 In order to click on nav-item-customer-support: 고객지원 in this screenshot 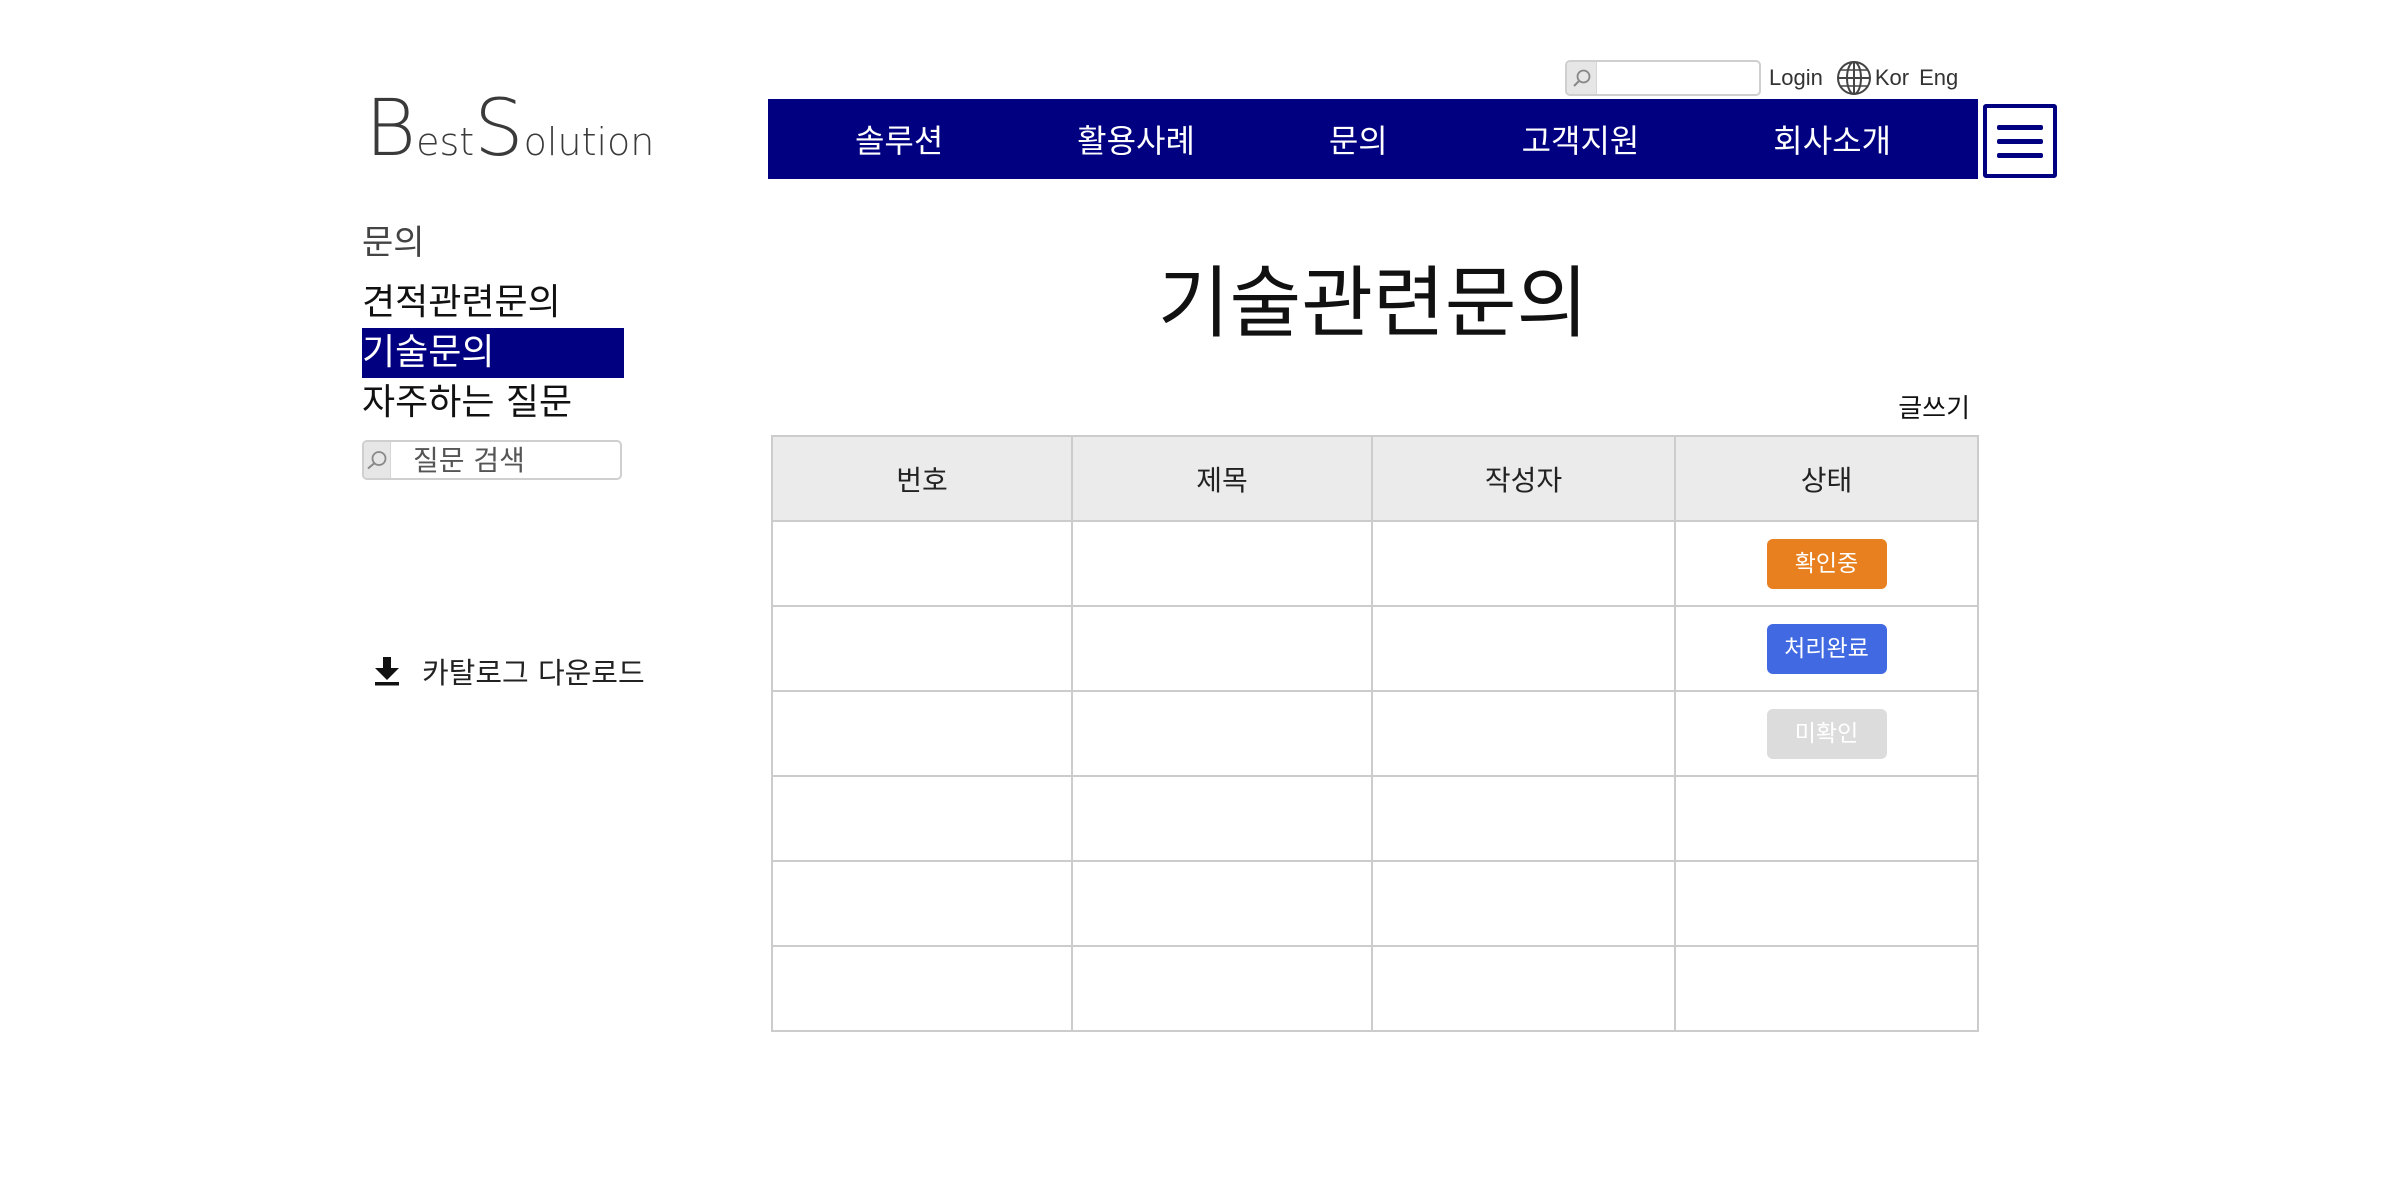, I will do `click(1580, 141)`.